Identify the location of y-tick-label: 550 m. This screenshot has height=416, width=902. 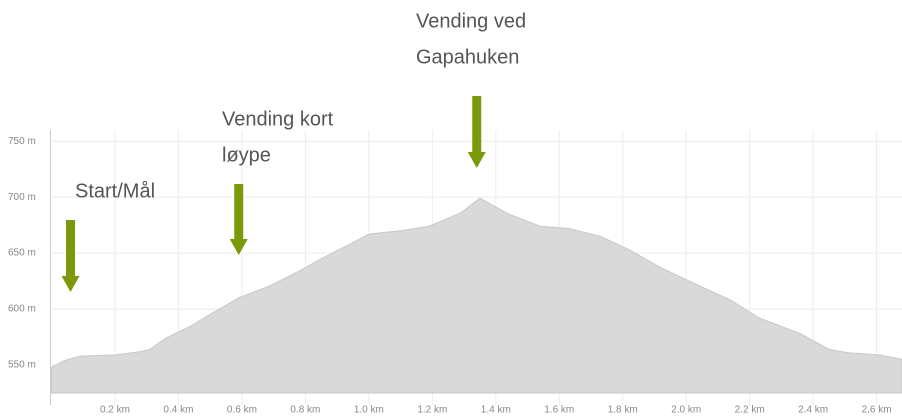
(22, 365).